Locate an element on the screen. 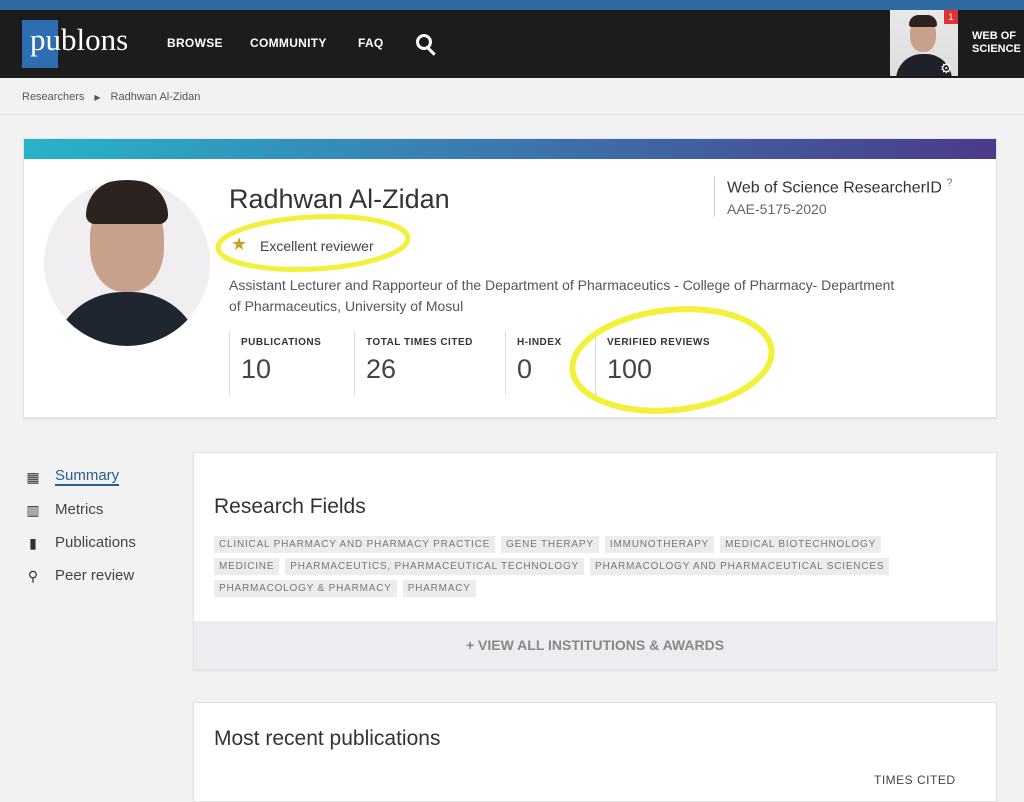  stat-label: VERIFIED REVIEWS is located at coordinates (659, 342).